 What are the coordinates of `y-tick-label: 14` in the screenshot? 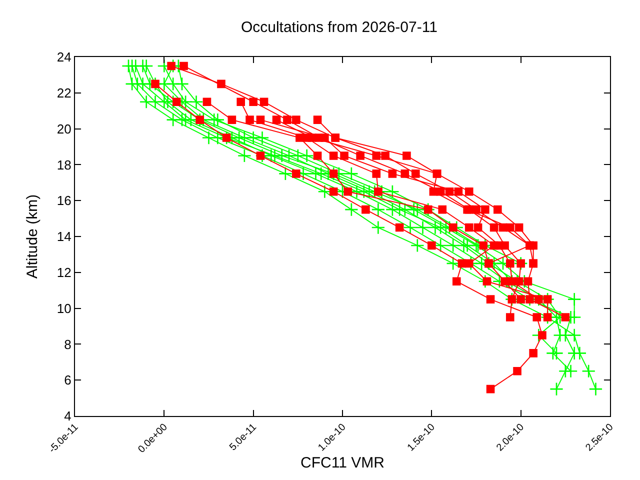 It's located at (64, 236).